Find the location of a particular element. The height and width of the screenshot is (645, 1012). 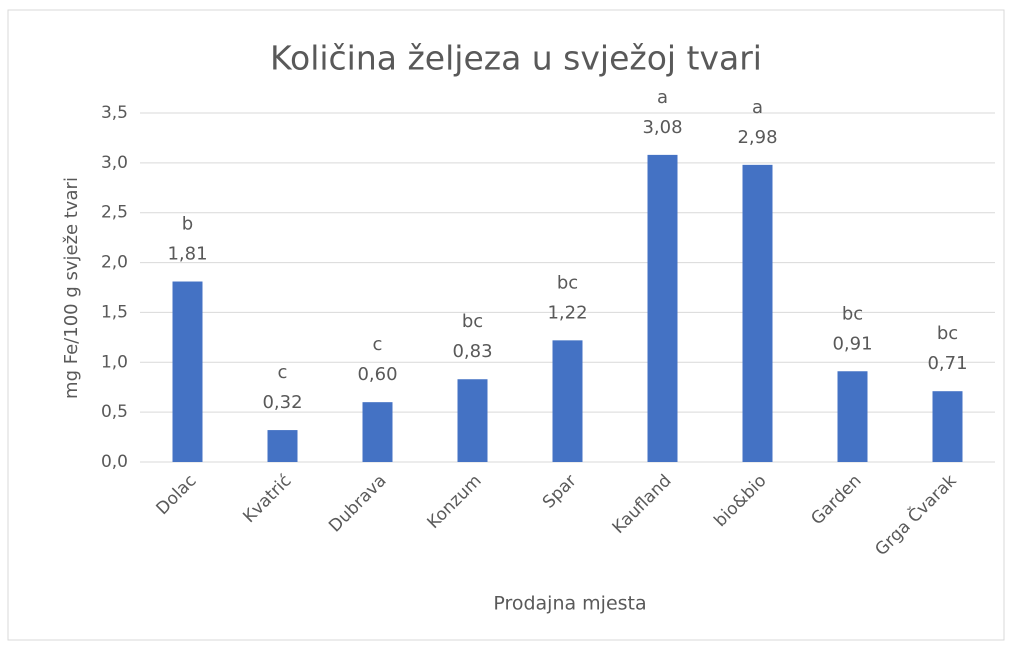

y-tick-label: 0,0 is located at coordinates (114, 462).